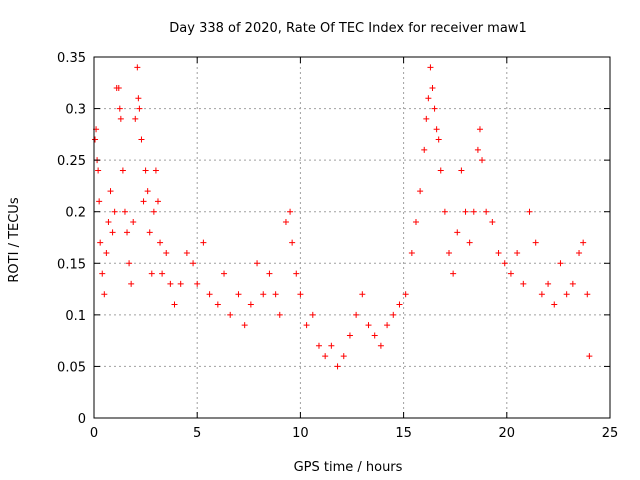 Image resolution: width=640 pixels, height=480 pixels. What do you see at coordinates (403, 433) in the screenshot?
I see `x-tick-label: 15` at bounding box center [403, 433].